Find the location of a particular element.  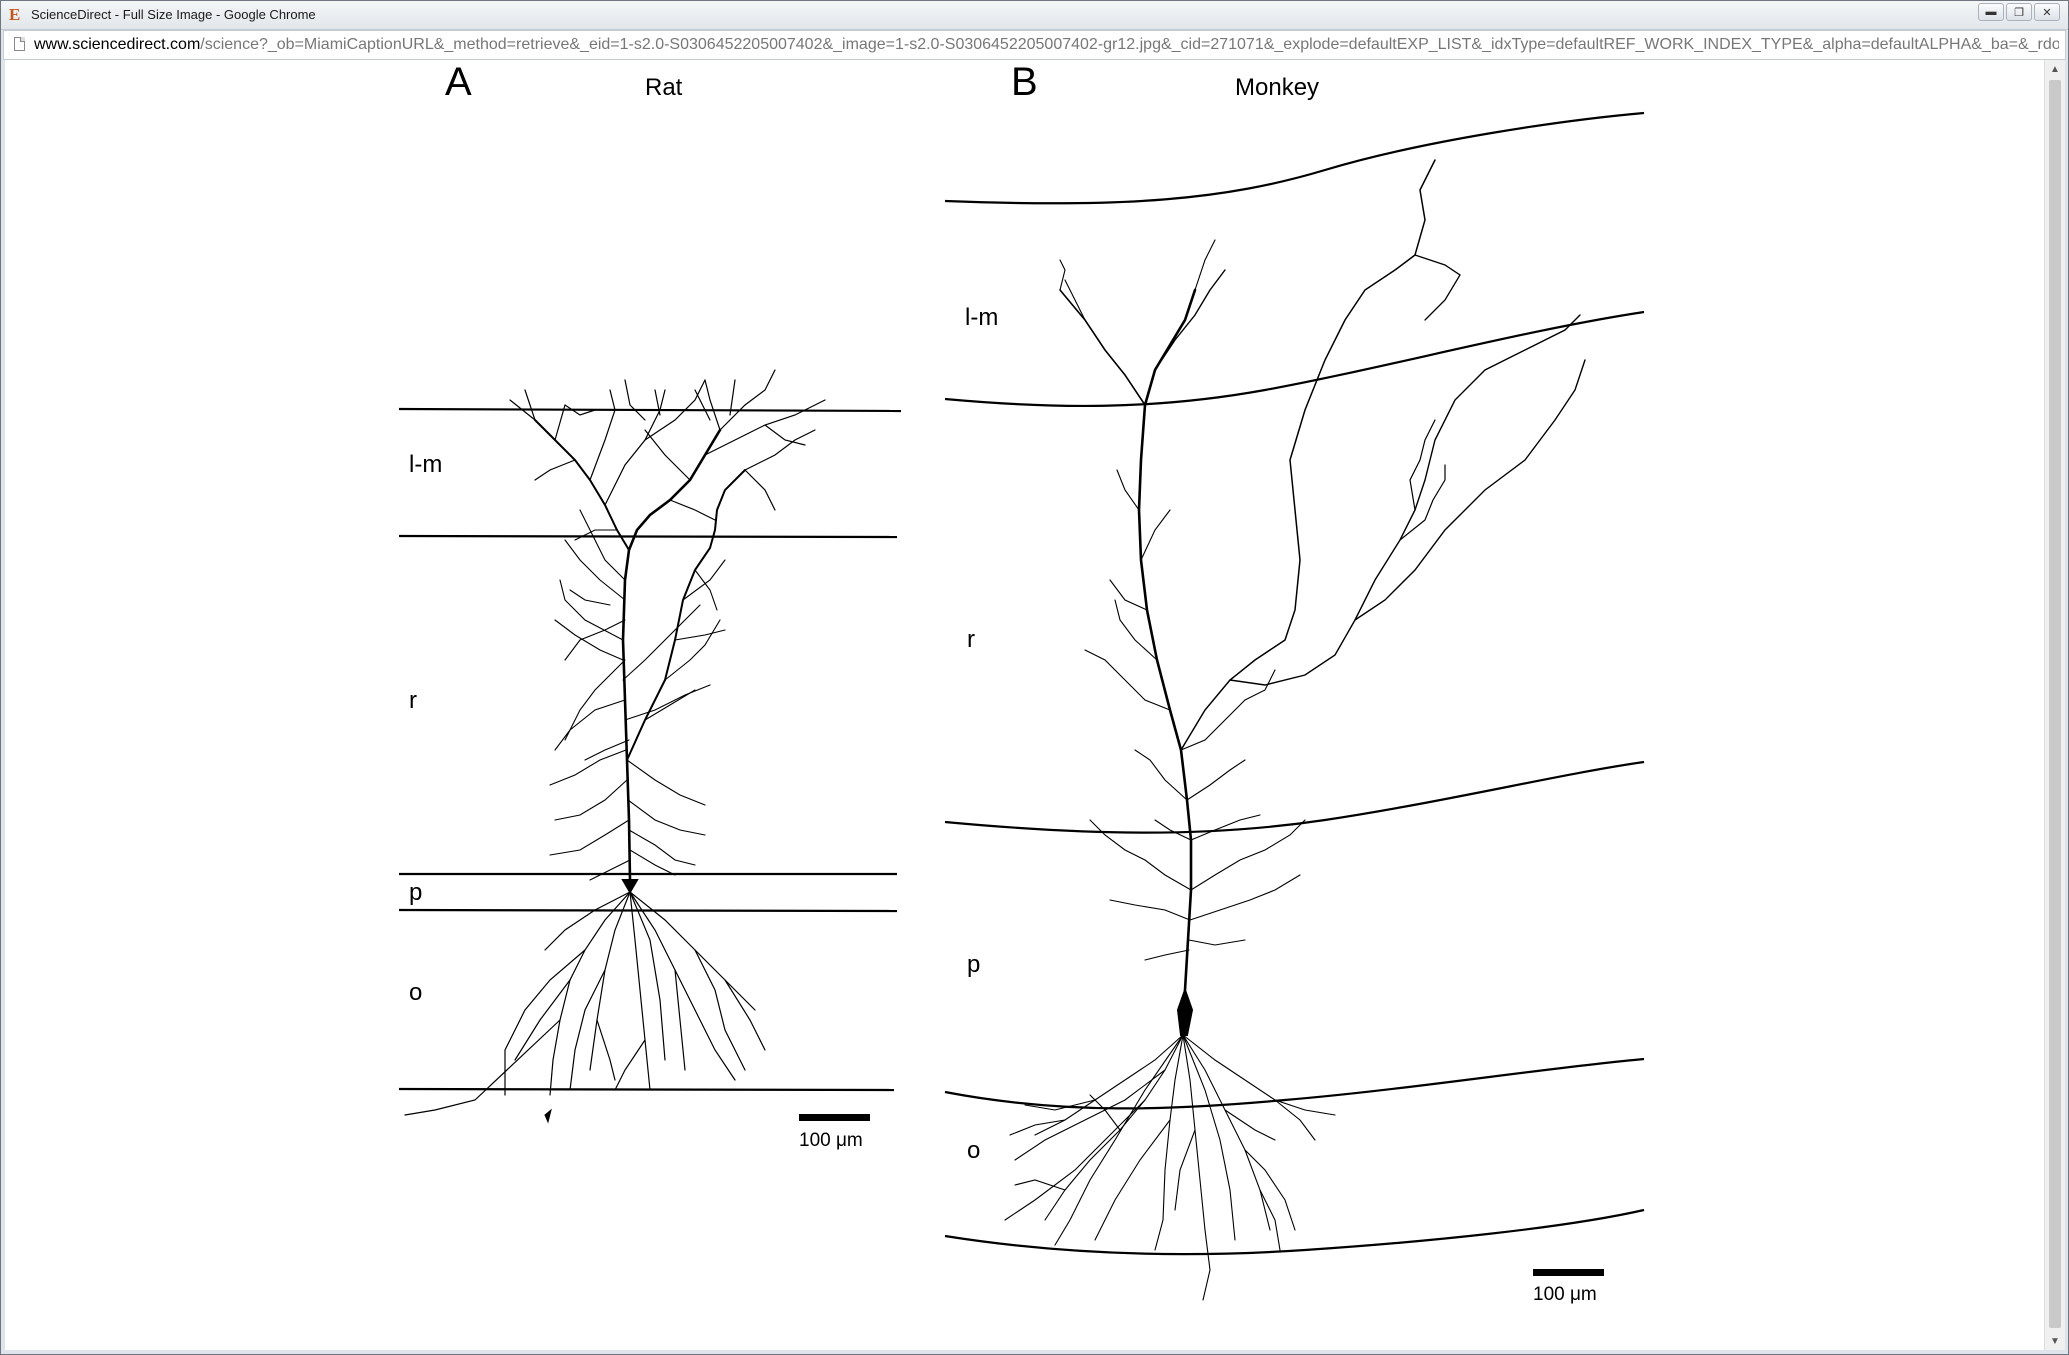

panel-b-title: Monkey is located at coordinates (1277, 87).